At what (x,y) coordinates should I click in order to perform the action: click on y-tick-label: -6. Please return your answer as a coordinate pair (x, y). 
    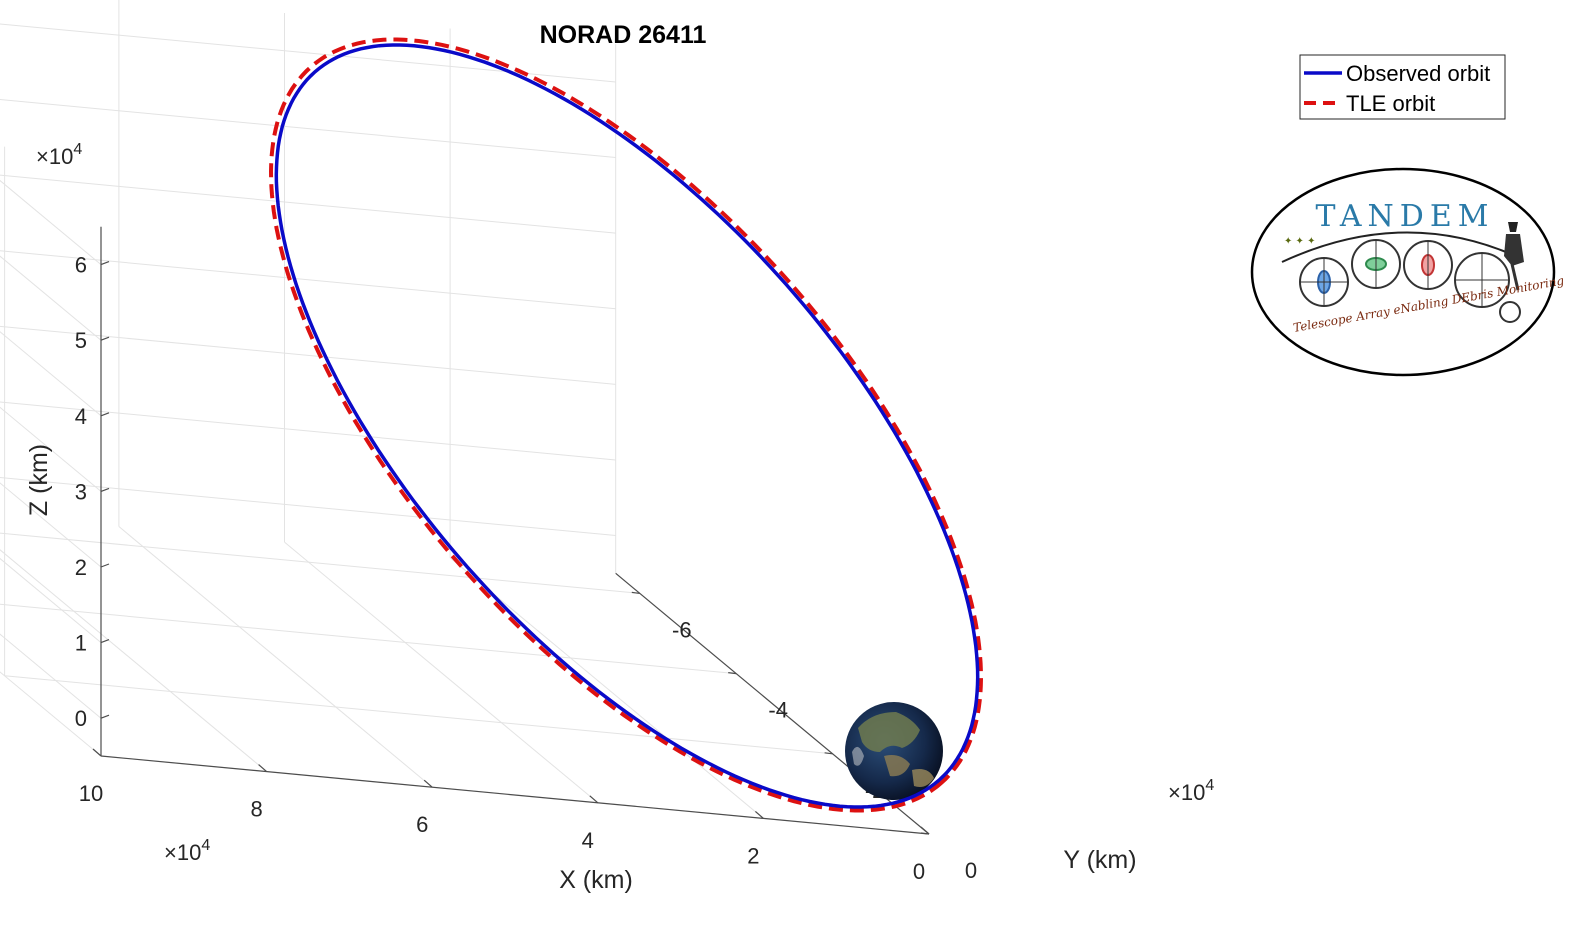
    Looking at the image, I should click on (682, 629).